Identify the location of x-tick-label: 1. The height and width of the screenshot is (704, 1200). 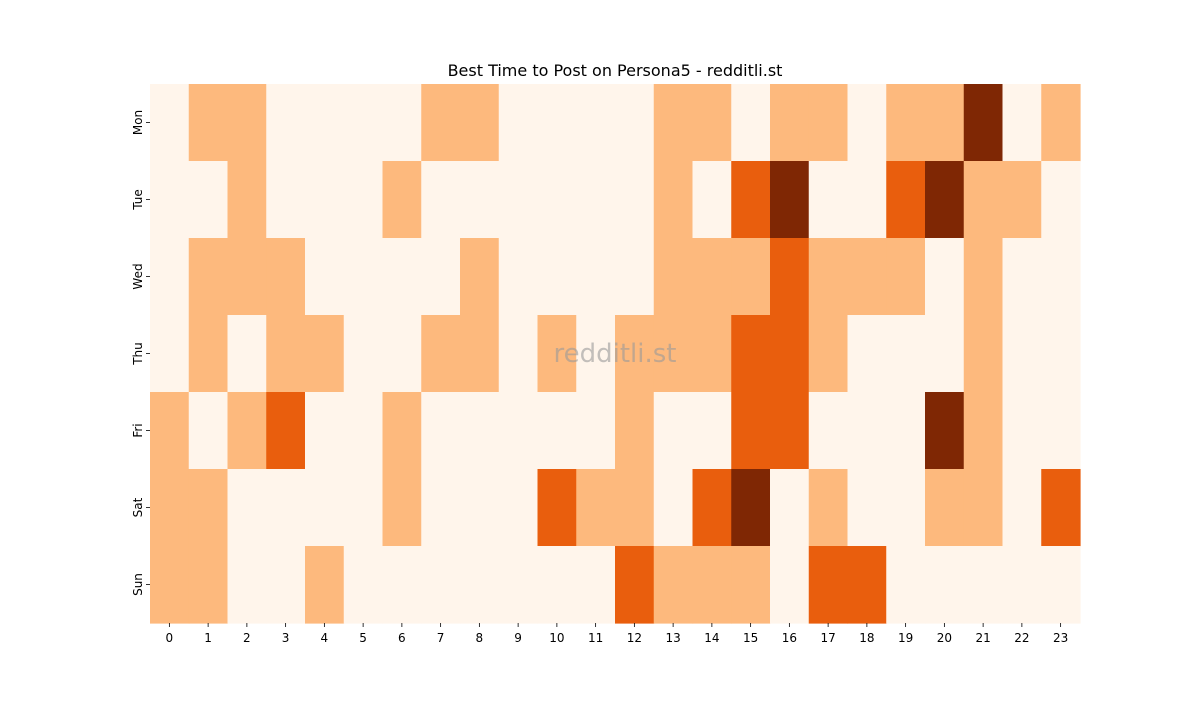
(208, 638).